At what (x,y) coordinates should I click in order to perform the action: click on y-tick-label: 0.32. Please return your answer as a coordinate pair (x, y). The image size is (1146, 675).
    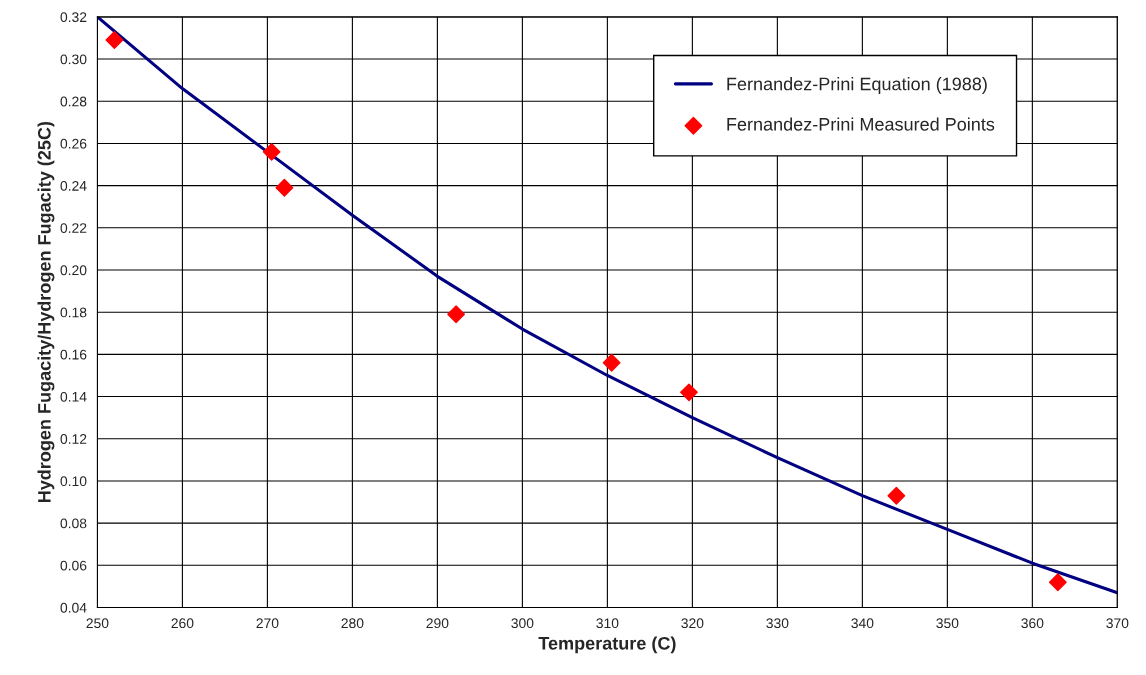
    Looking at the image, I should click on (73, 17).